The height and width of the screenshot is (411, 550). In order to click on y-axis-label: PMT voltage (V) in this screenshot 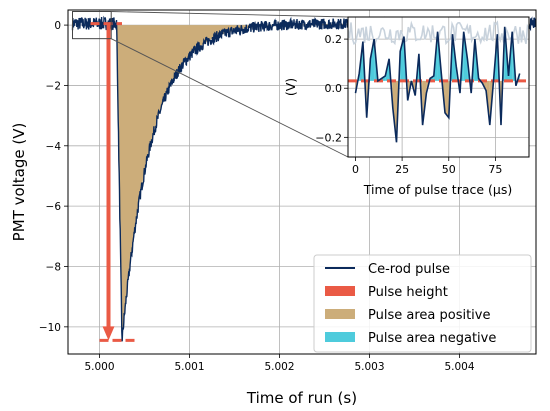, I will do `click(19, 182)`.